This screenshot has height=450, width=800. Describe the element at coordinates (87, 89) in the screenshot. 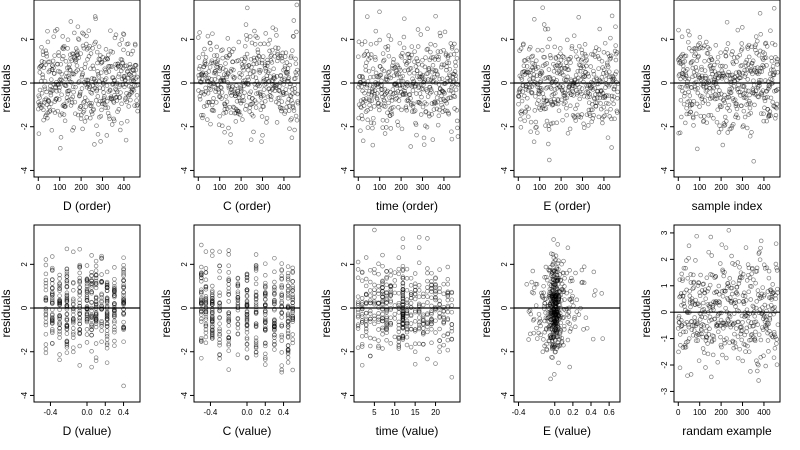

I see `plot-frame` at that location.